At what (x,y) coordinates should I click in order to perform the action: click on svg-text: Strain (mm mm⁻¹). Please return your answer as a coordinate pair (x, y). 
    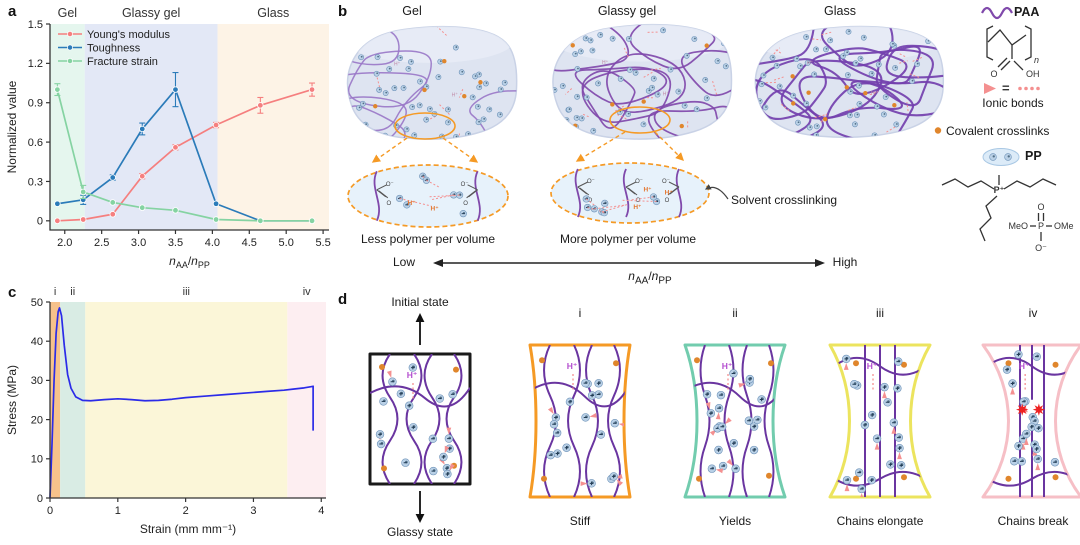
    Looking at the image, I should click on (188, 529).